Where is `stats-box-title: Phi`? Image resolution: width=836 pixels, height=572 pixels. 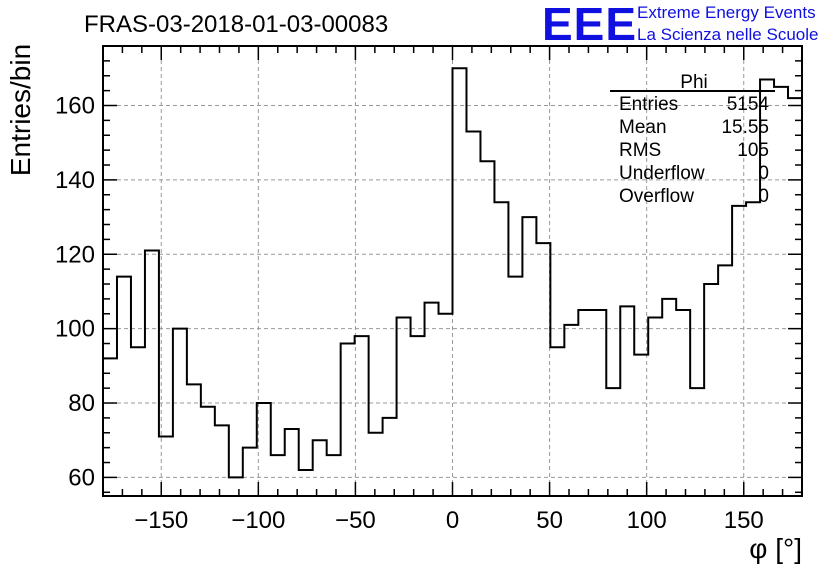
stats-box-title: Phi is located at coordinates (693, 82).